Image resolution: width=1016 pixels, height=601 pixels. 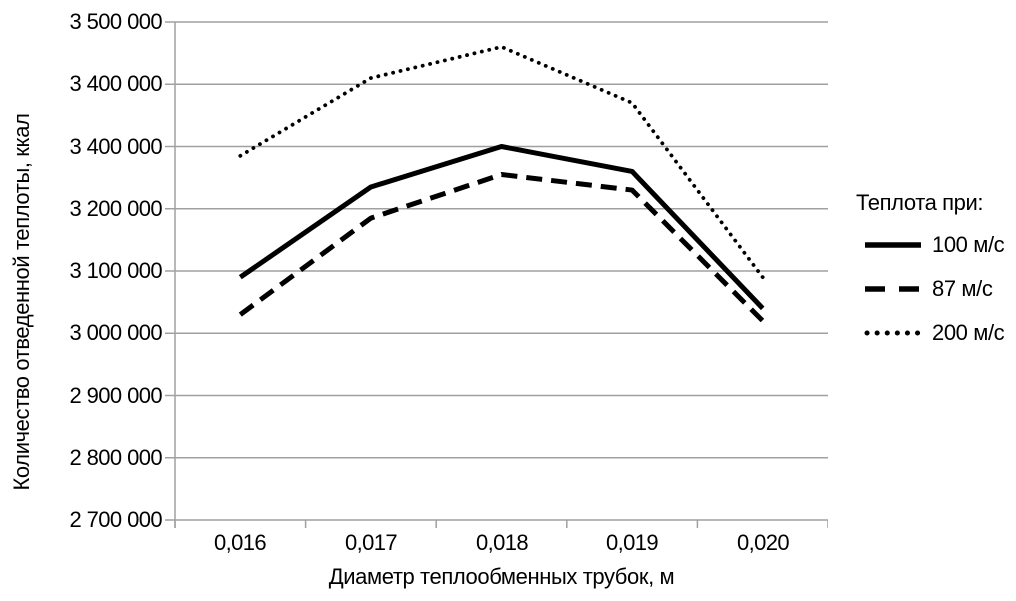 What do you see at coordinates (962, 288) in the screenshot?
I see `legend-label: 87 м/с` at bounding box center [962, 288].